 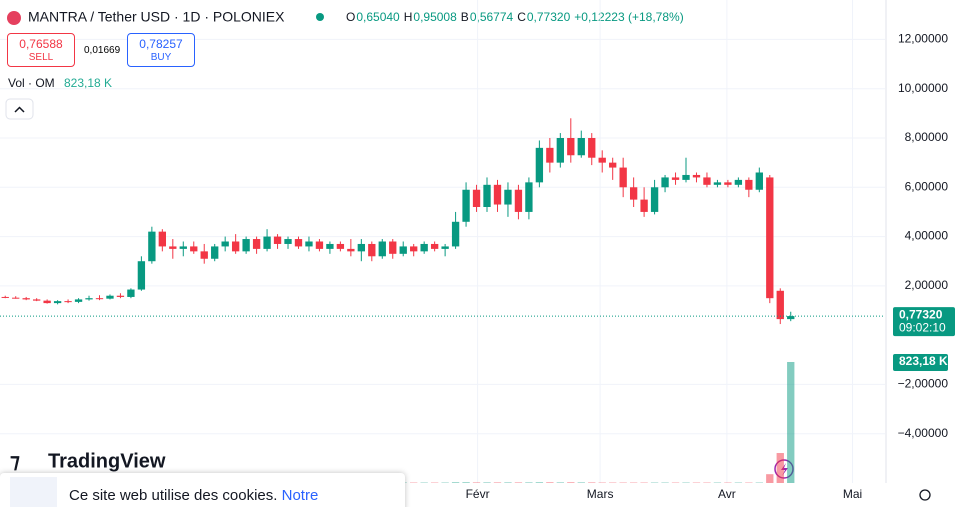 I want to click on cookie-banner: Ce site web utilise des cookies. Notre, so click(x=202, y=490).